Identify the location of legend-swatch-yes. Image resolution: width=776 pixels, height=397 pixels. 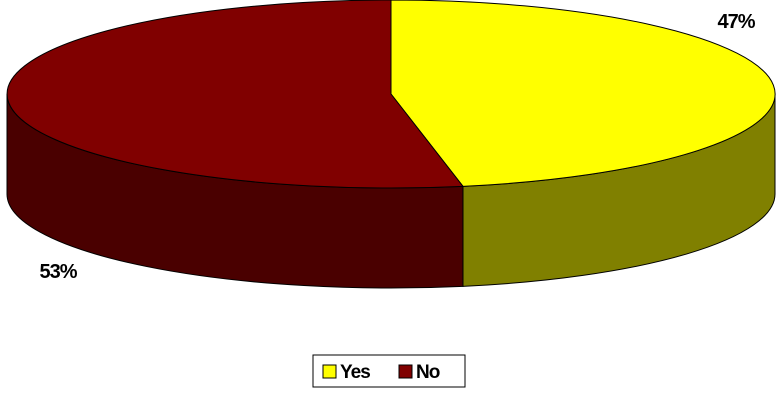
(329, 371).